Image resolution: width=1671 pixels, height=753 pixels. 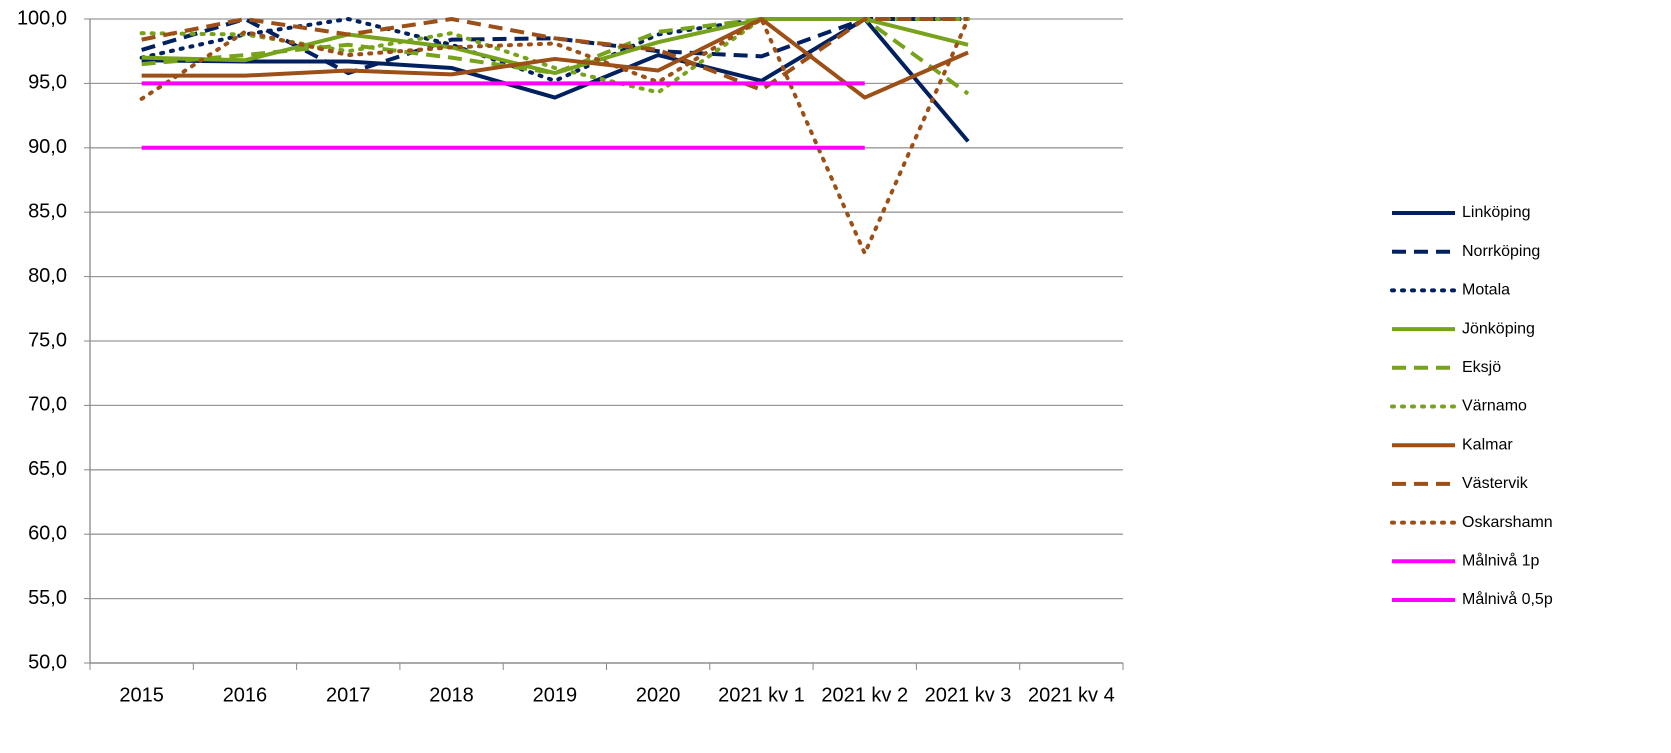 What do you see at coordinates (348, 695) in the screenshot?
I see `x-tick-label: 2017` at bounding box center [348, 695].